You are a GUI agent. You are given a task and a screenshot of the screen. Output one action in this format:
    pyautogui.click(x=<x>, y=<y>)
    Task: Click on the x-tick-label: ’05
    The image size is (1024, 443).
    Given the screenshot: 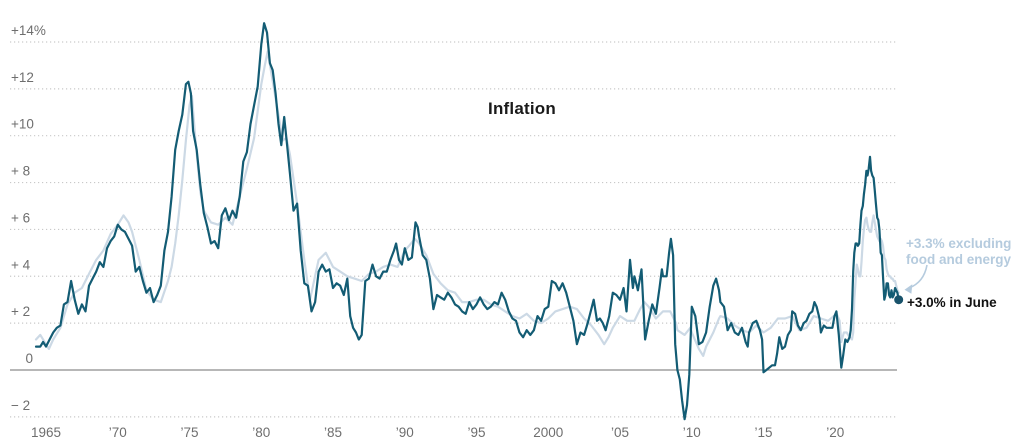 What is the action you would take?
    pyautogui.click(x=620, y=432)
    